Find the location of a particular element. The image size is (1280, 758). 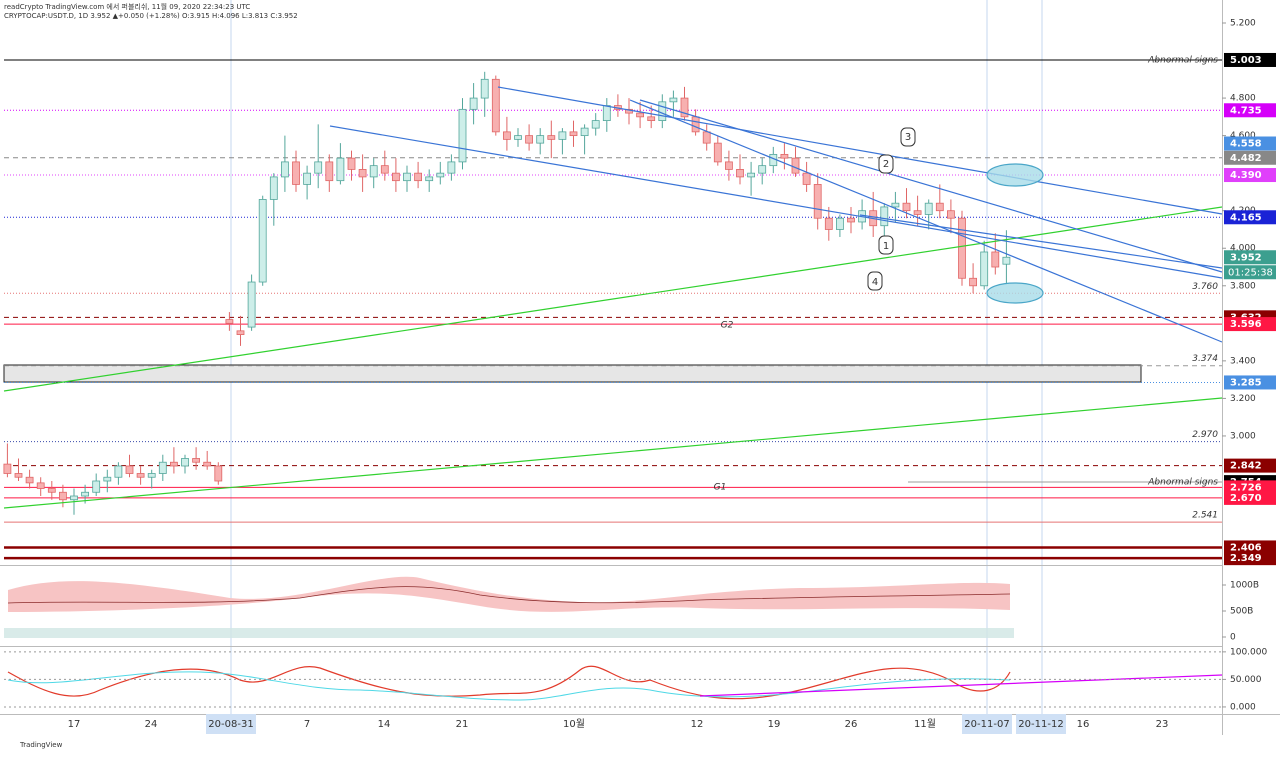

callout: 4 is located at coordinates (875, 282).